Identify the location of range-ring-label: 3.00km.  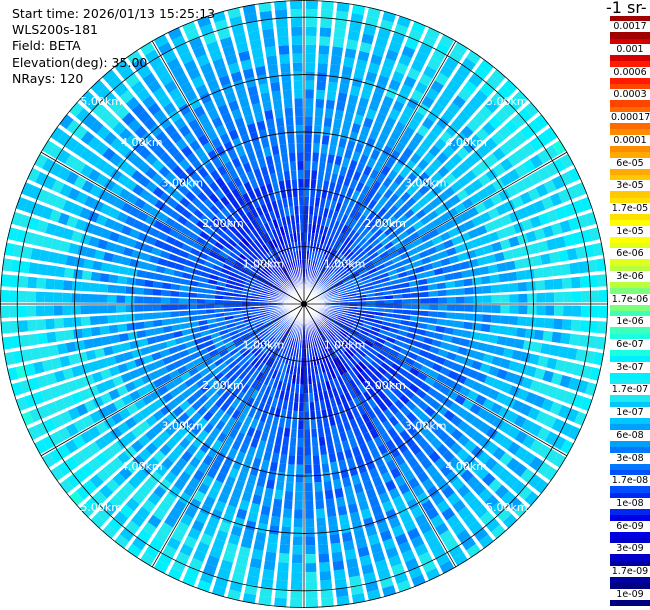
(426, 426).